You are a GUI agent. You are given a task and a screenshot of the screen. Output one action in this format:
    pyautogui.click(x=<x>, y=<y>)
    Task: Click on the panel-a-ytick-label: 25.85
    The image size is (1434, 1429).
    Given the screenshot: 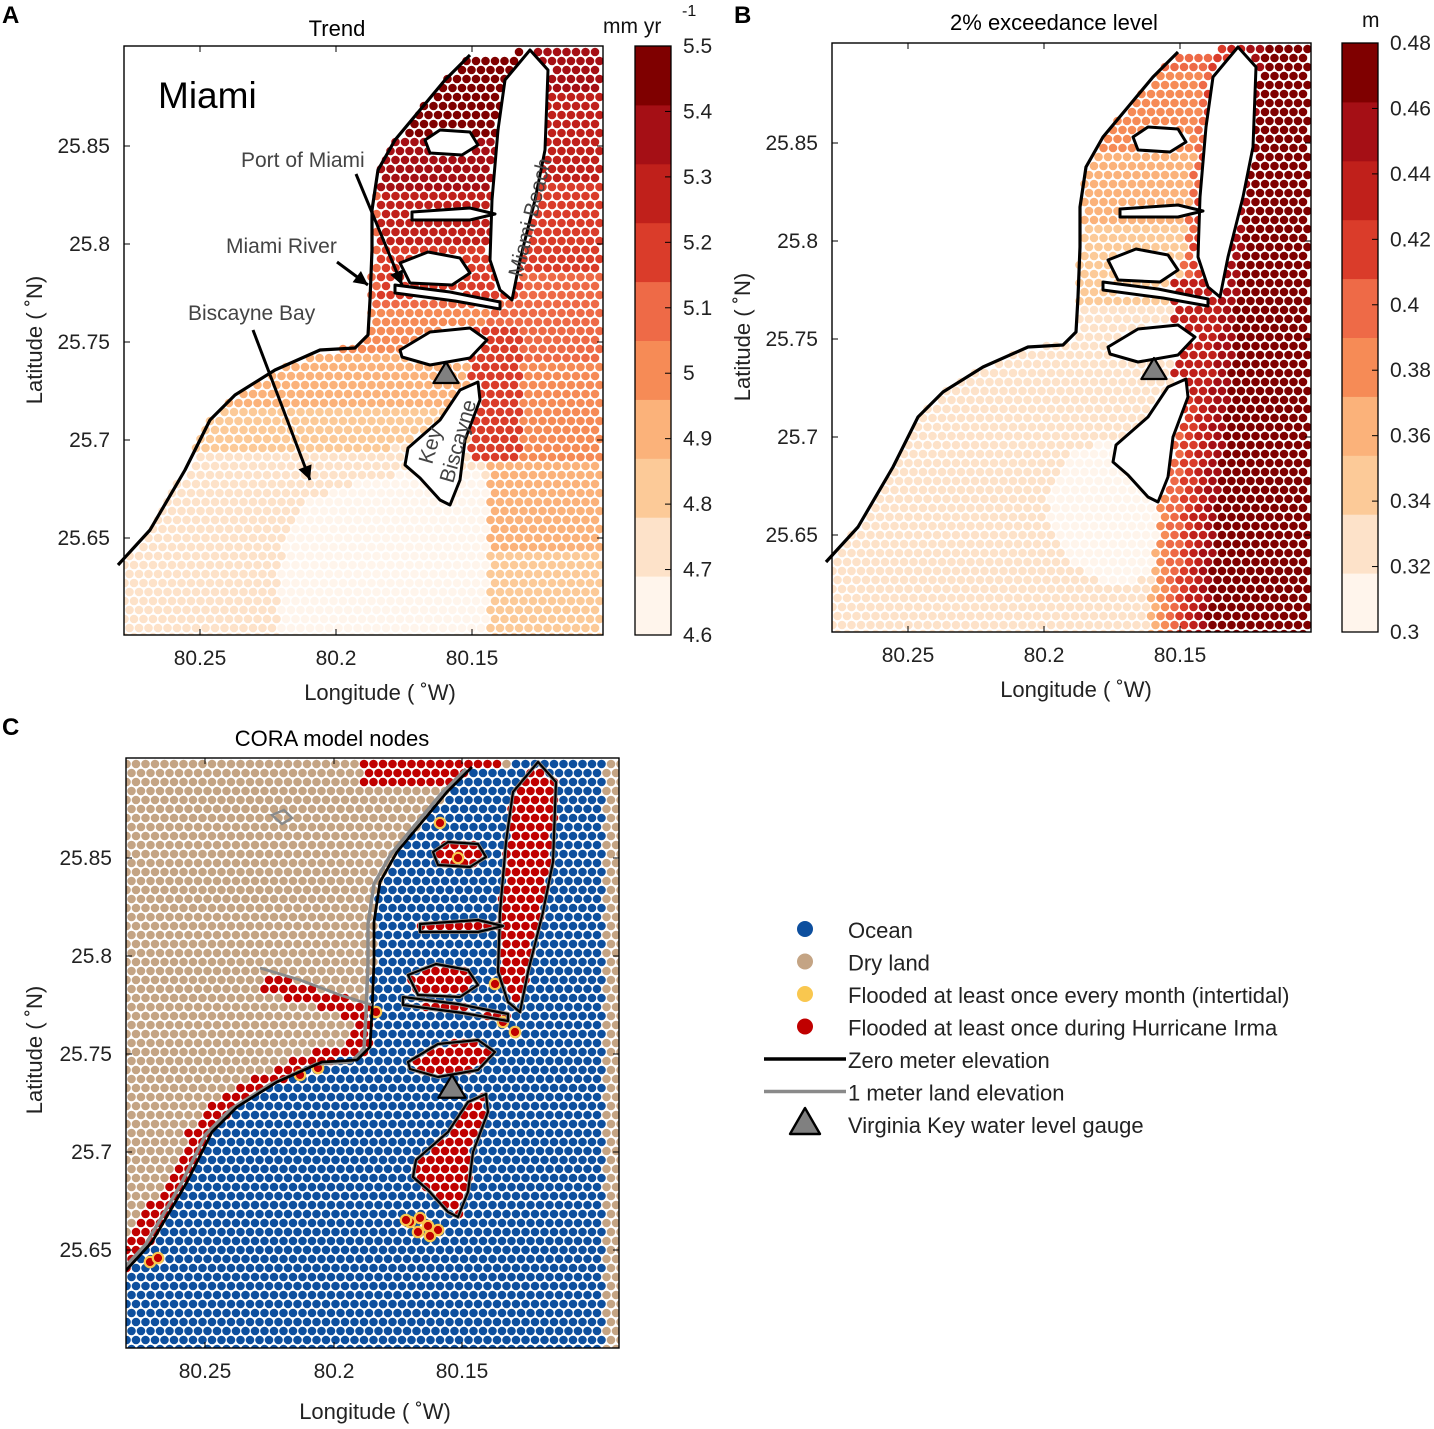 What is the action you would take?
    pyautogui.click(x=83, y=146)
    